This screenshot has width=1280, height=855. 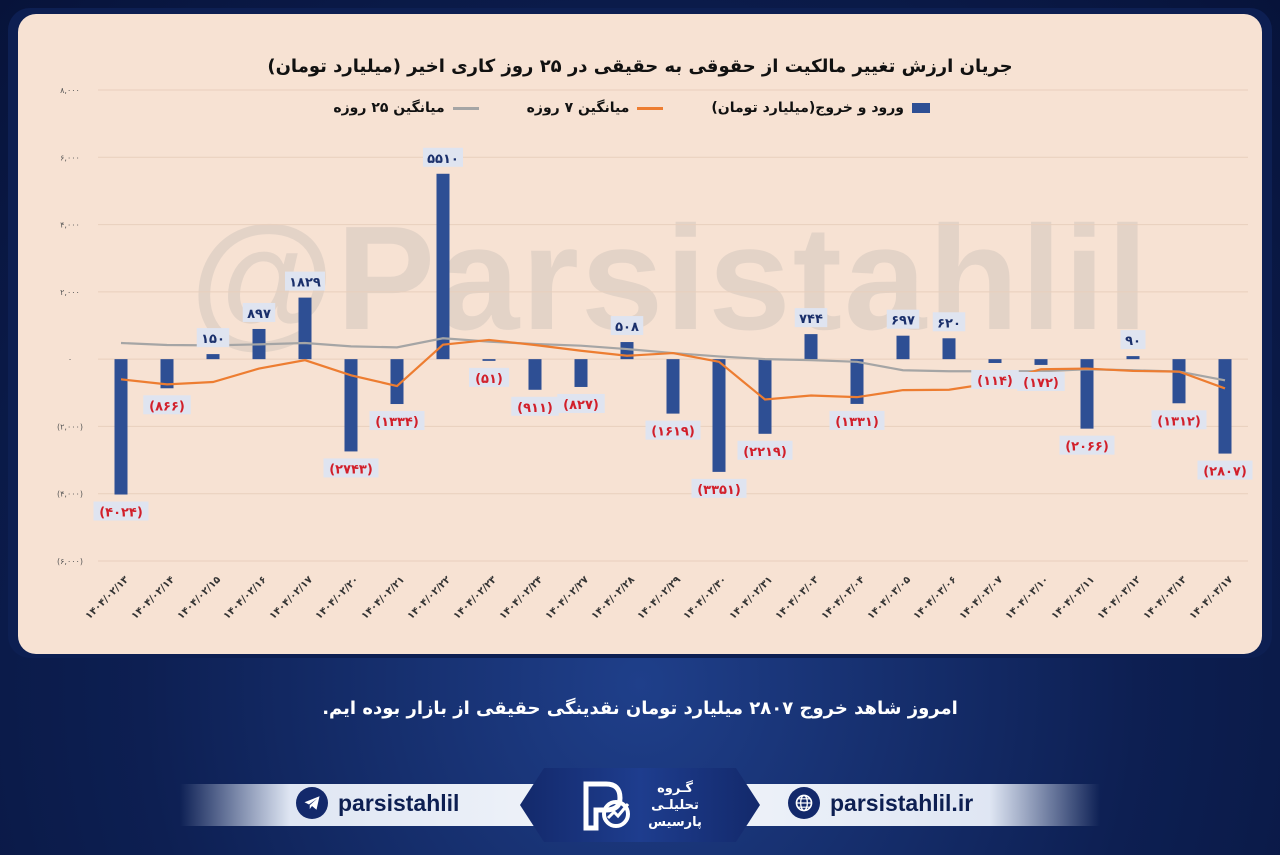 What do you see at coordinates (107, 597) in the screenshot?
I see `x-tick-label: ۱۴۰۴/۰۲/۱۳` at bounding box center [107, 597].